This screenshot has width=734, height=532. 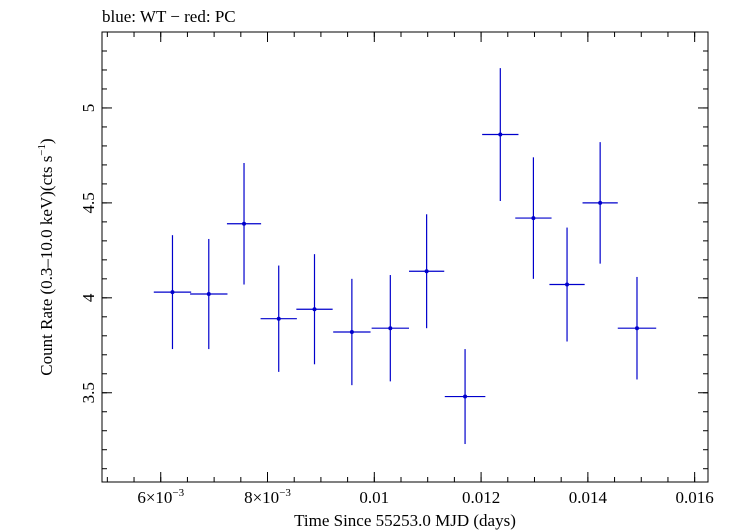 What do you see at coordinates (88, 108) in the screenshot?
I see `y-tick-label: 5` at bounding box center [88, 108].